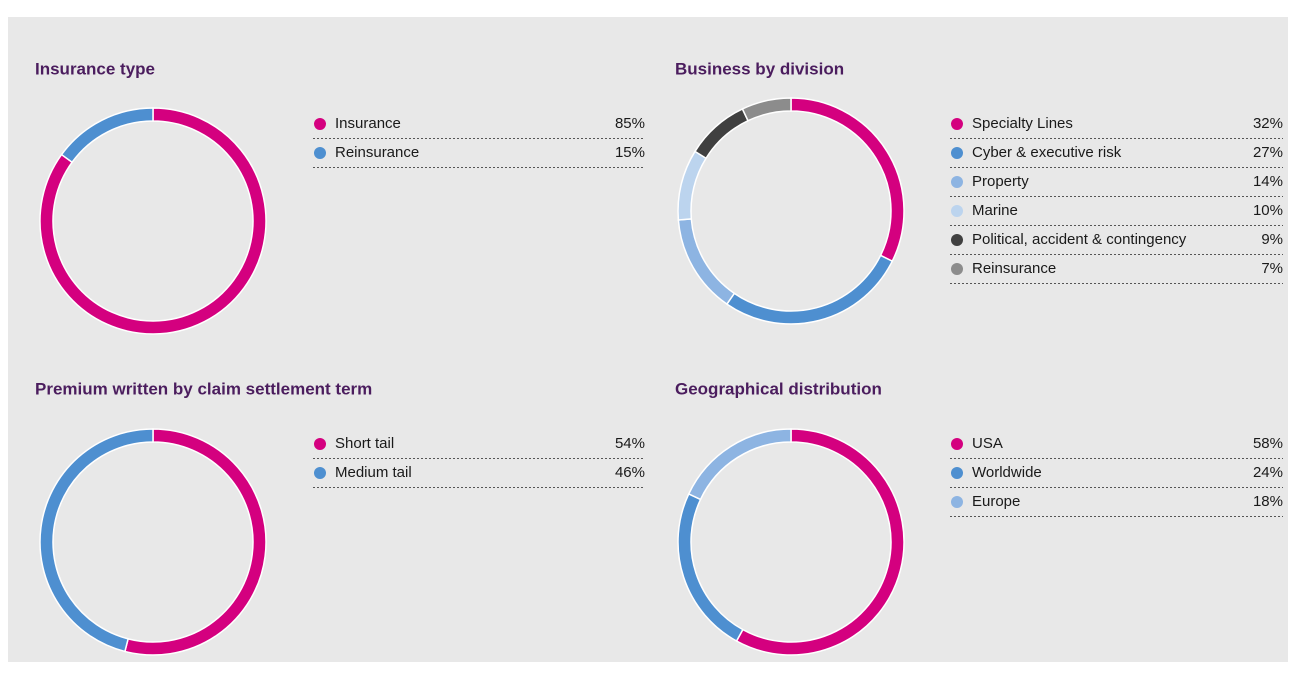 Image resolution: width=1296 pixels, height=673 pixels. I want to click on legend-value: 24%, so click(1268, 472).